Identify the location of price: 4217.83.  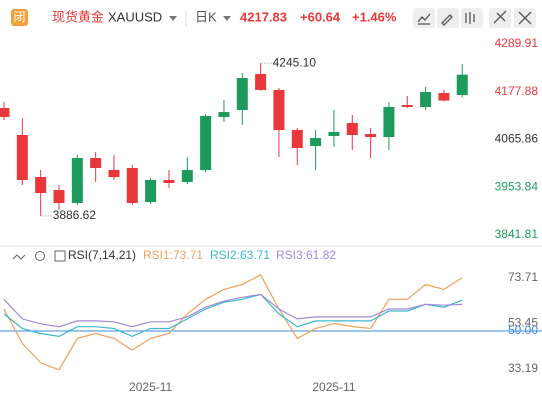
(263, 16).